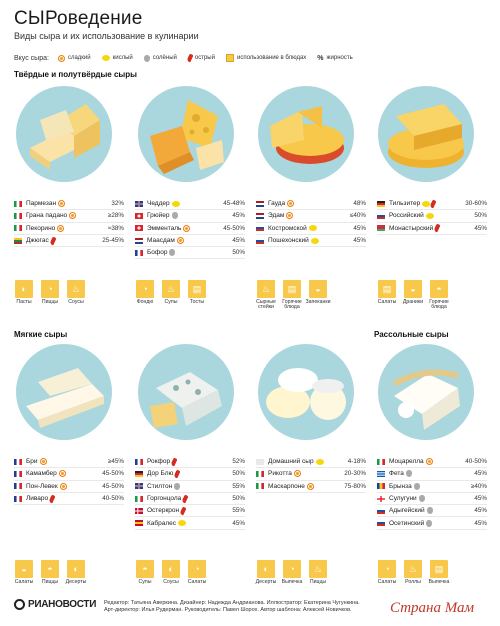  What do you see at coordinates (115, 228) in the screenshot?
I see `fat-value: ≈38%` at bounding box center [115, 228].